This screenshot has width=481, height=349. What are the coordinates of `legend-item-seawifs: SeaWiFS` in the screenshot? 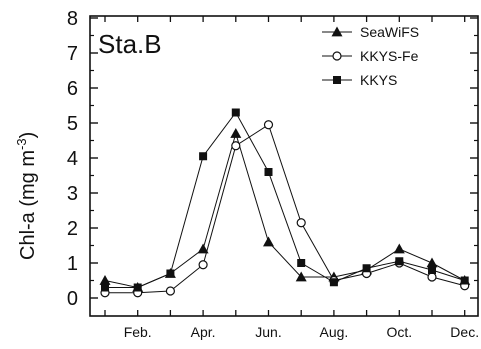 It's located at (370, 32).